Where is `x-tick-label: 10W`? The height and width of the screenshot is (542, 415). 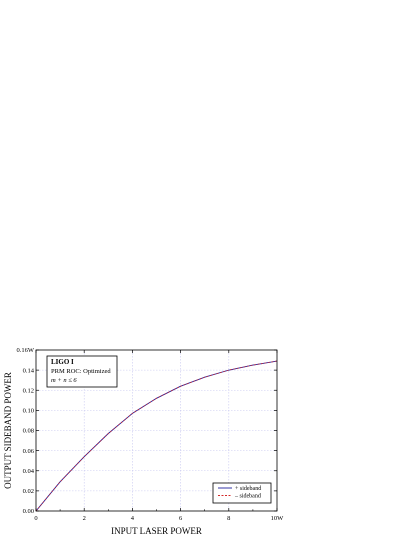 x-tick-label: 10W is located at coordinates (278, 518).